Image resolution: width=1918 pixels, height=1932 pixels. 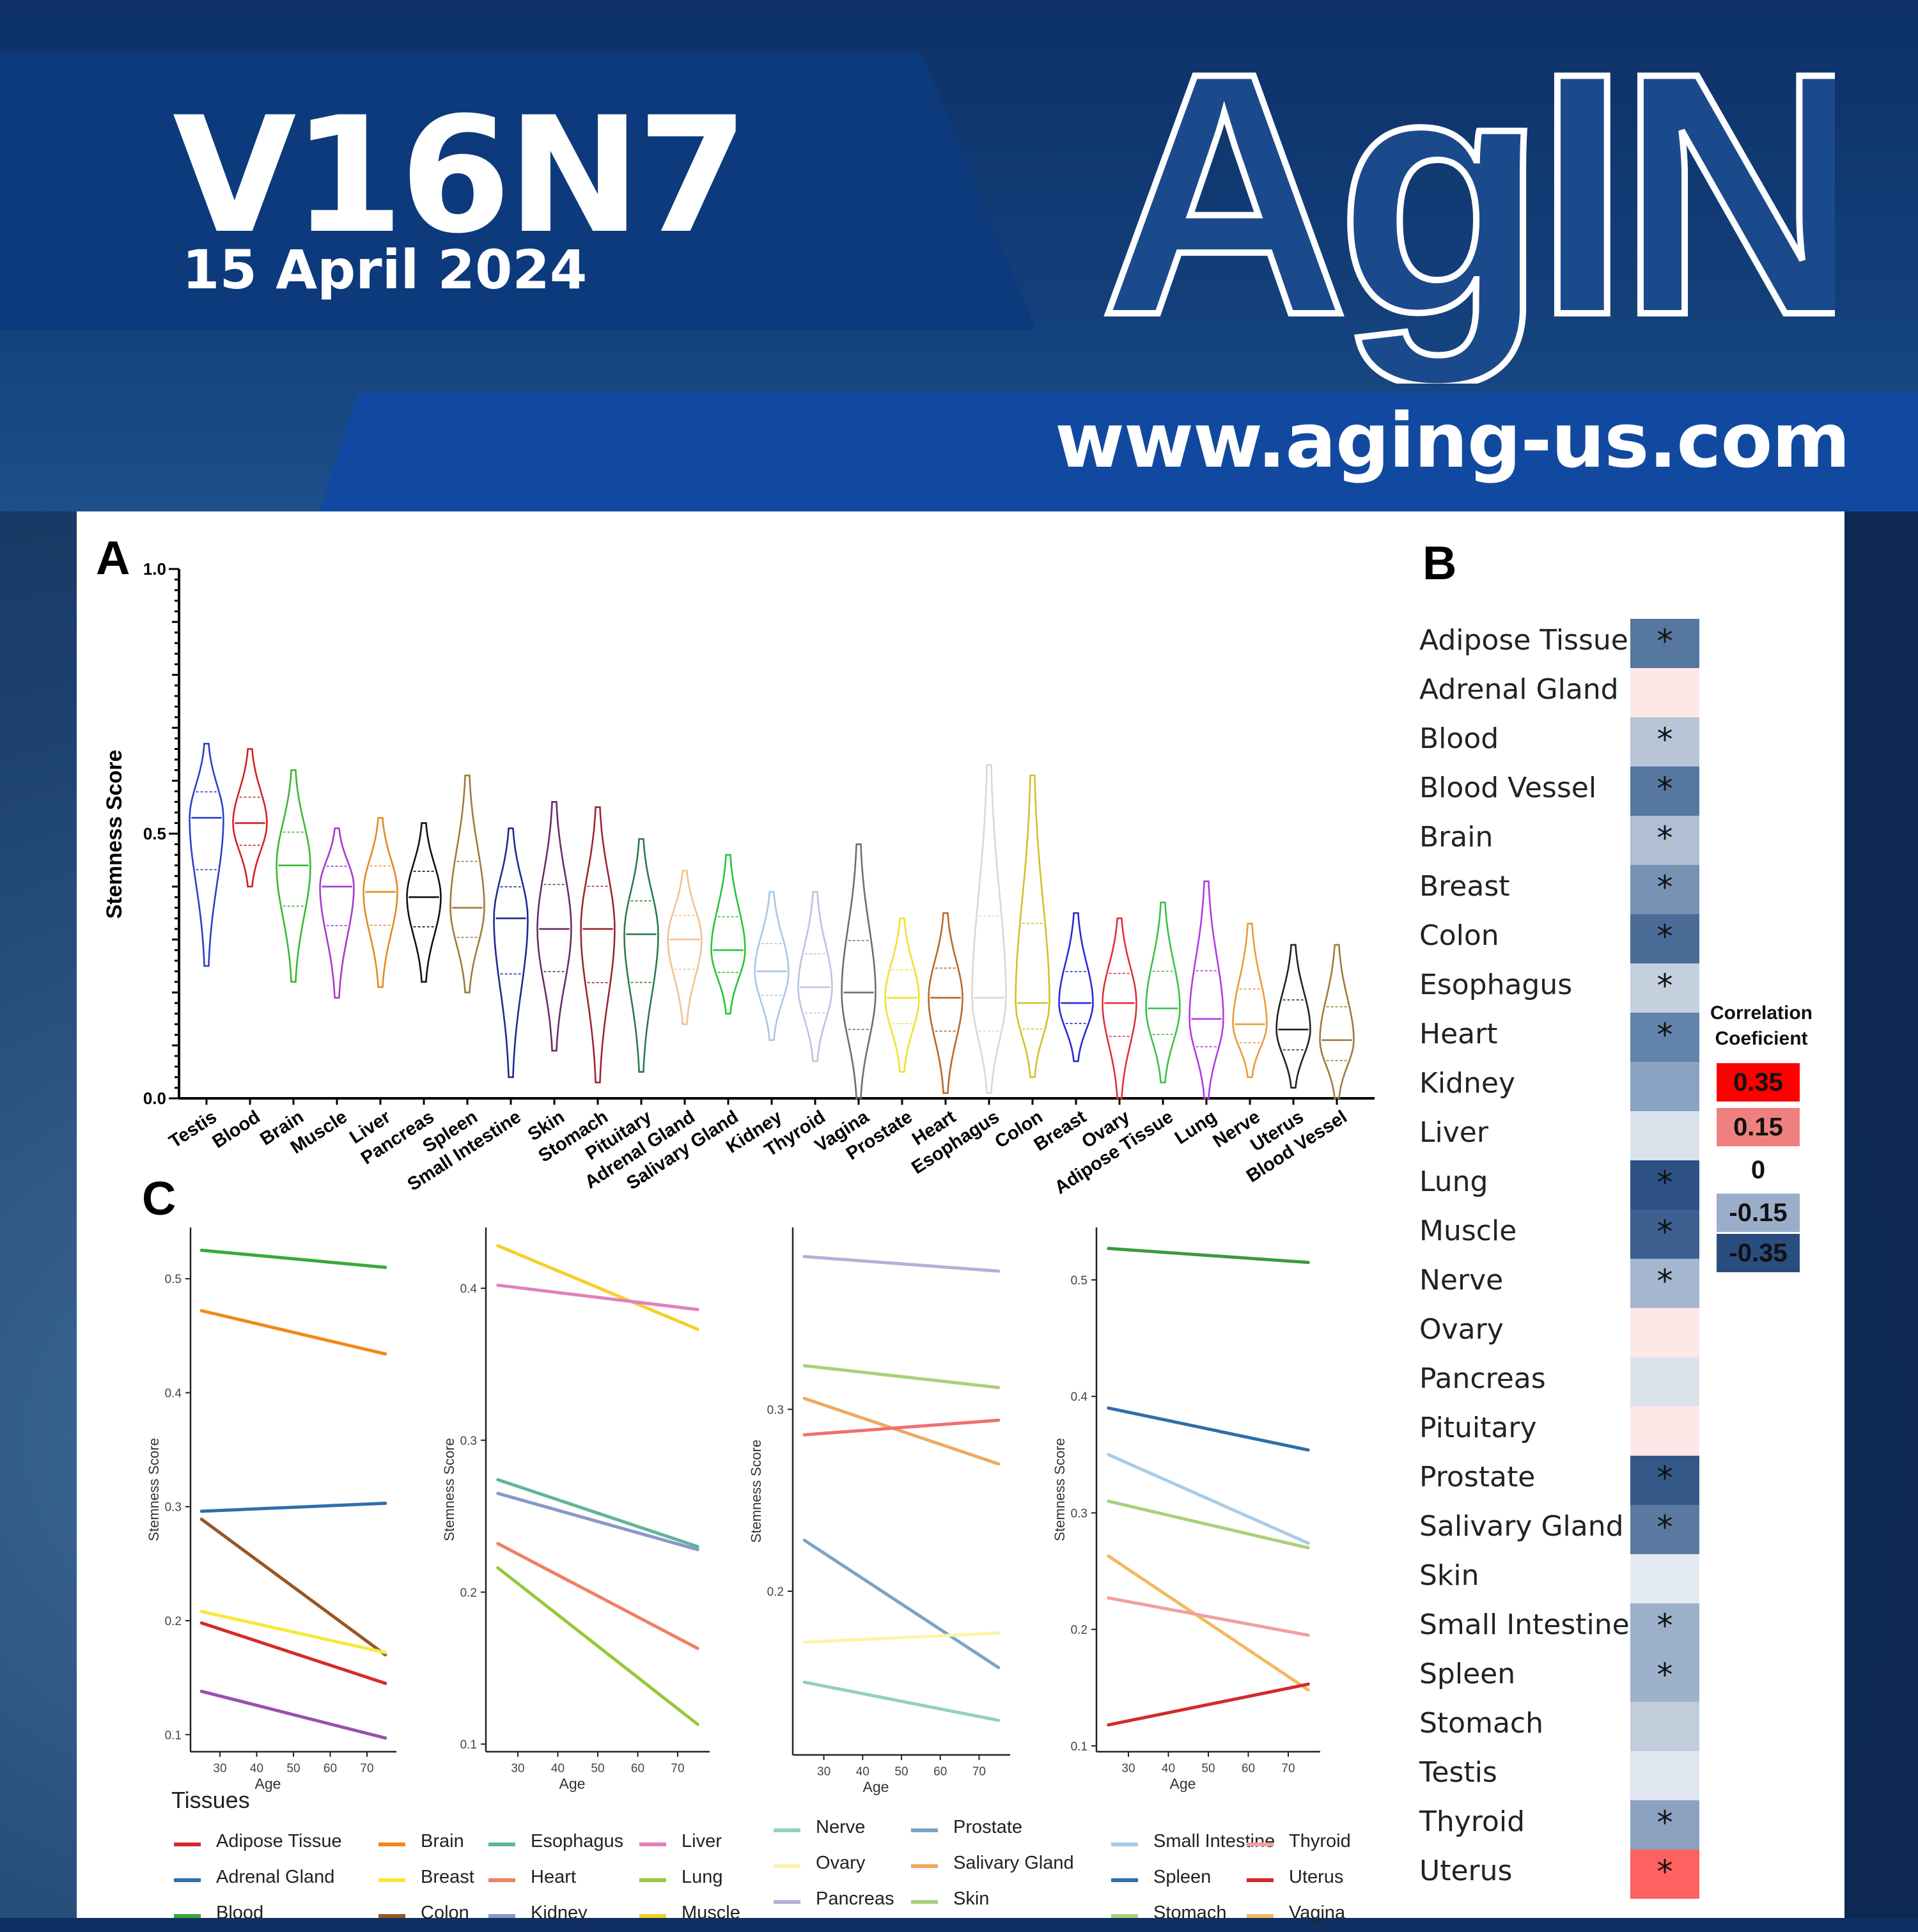 What do you see at coordinates (1560, 889) in the screenshot?
I see `heatmap-row: Breast *` at bounding box center [1560, 889].